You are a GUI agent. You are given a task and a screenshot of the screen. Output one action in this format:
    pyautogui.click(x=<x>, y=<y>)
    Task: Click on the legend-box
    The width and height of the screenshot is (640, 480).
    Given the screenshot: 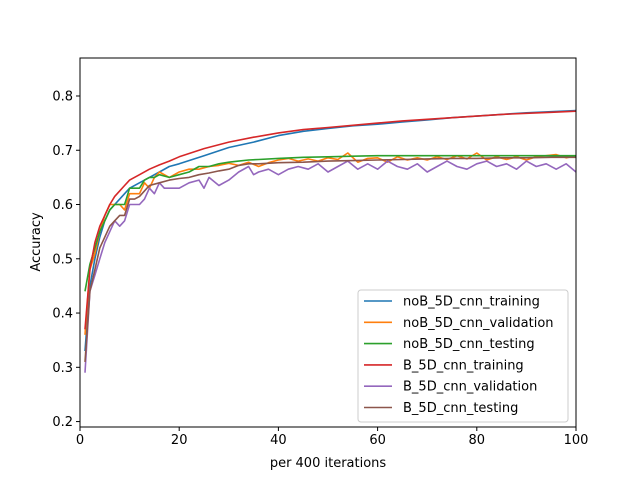 What is the action you would take?
    pyautogui.click(x=463, y=356)
    